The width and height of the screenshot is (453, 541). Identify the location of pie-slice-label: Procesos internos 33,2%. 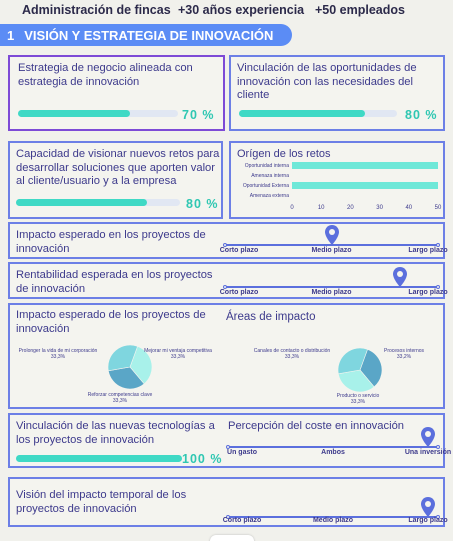
(404, 354).